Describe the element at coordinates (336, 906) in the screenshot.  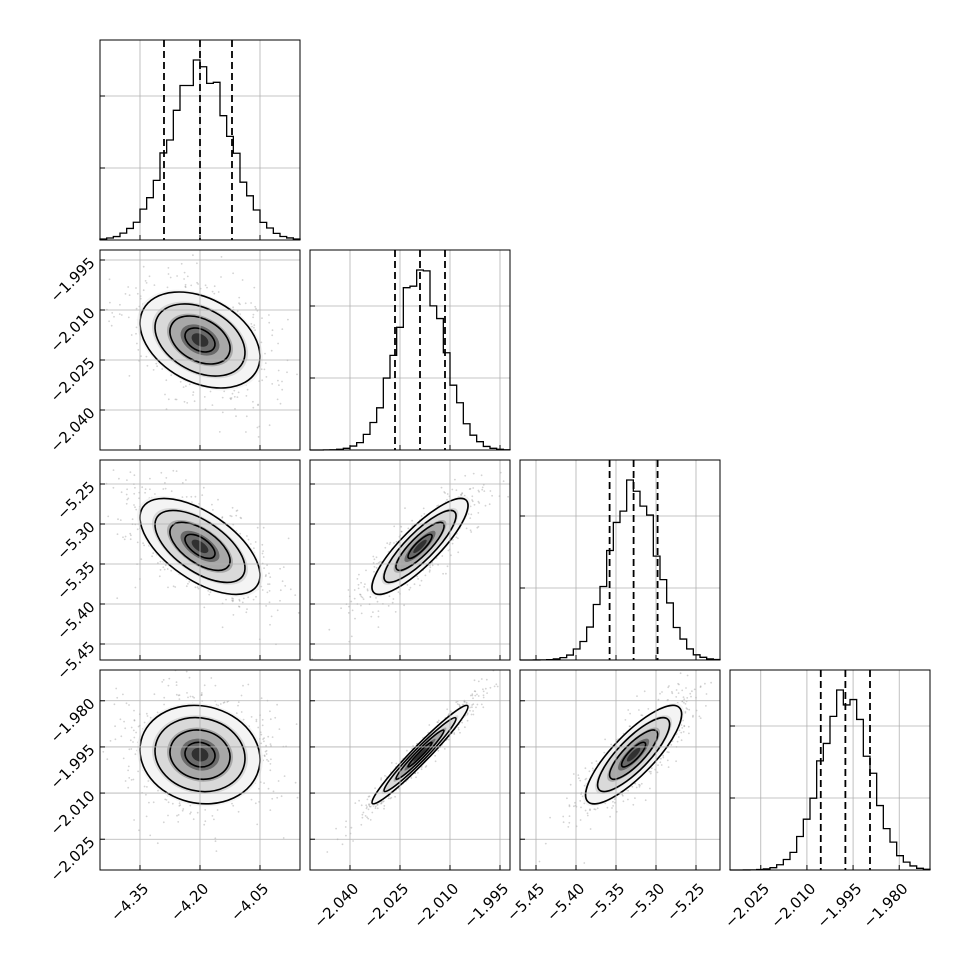
I see `x-tick-label: −2.040` at that location.